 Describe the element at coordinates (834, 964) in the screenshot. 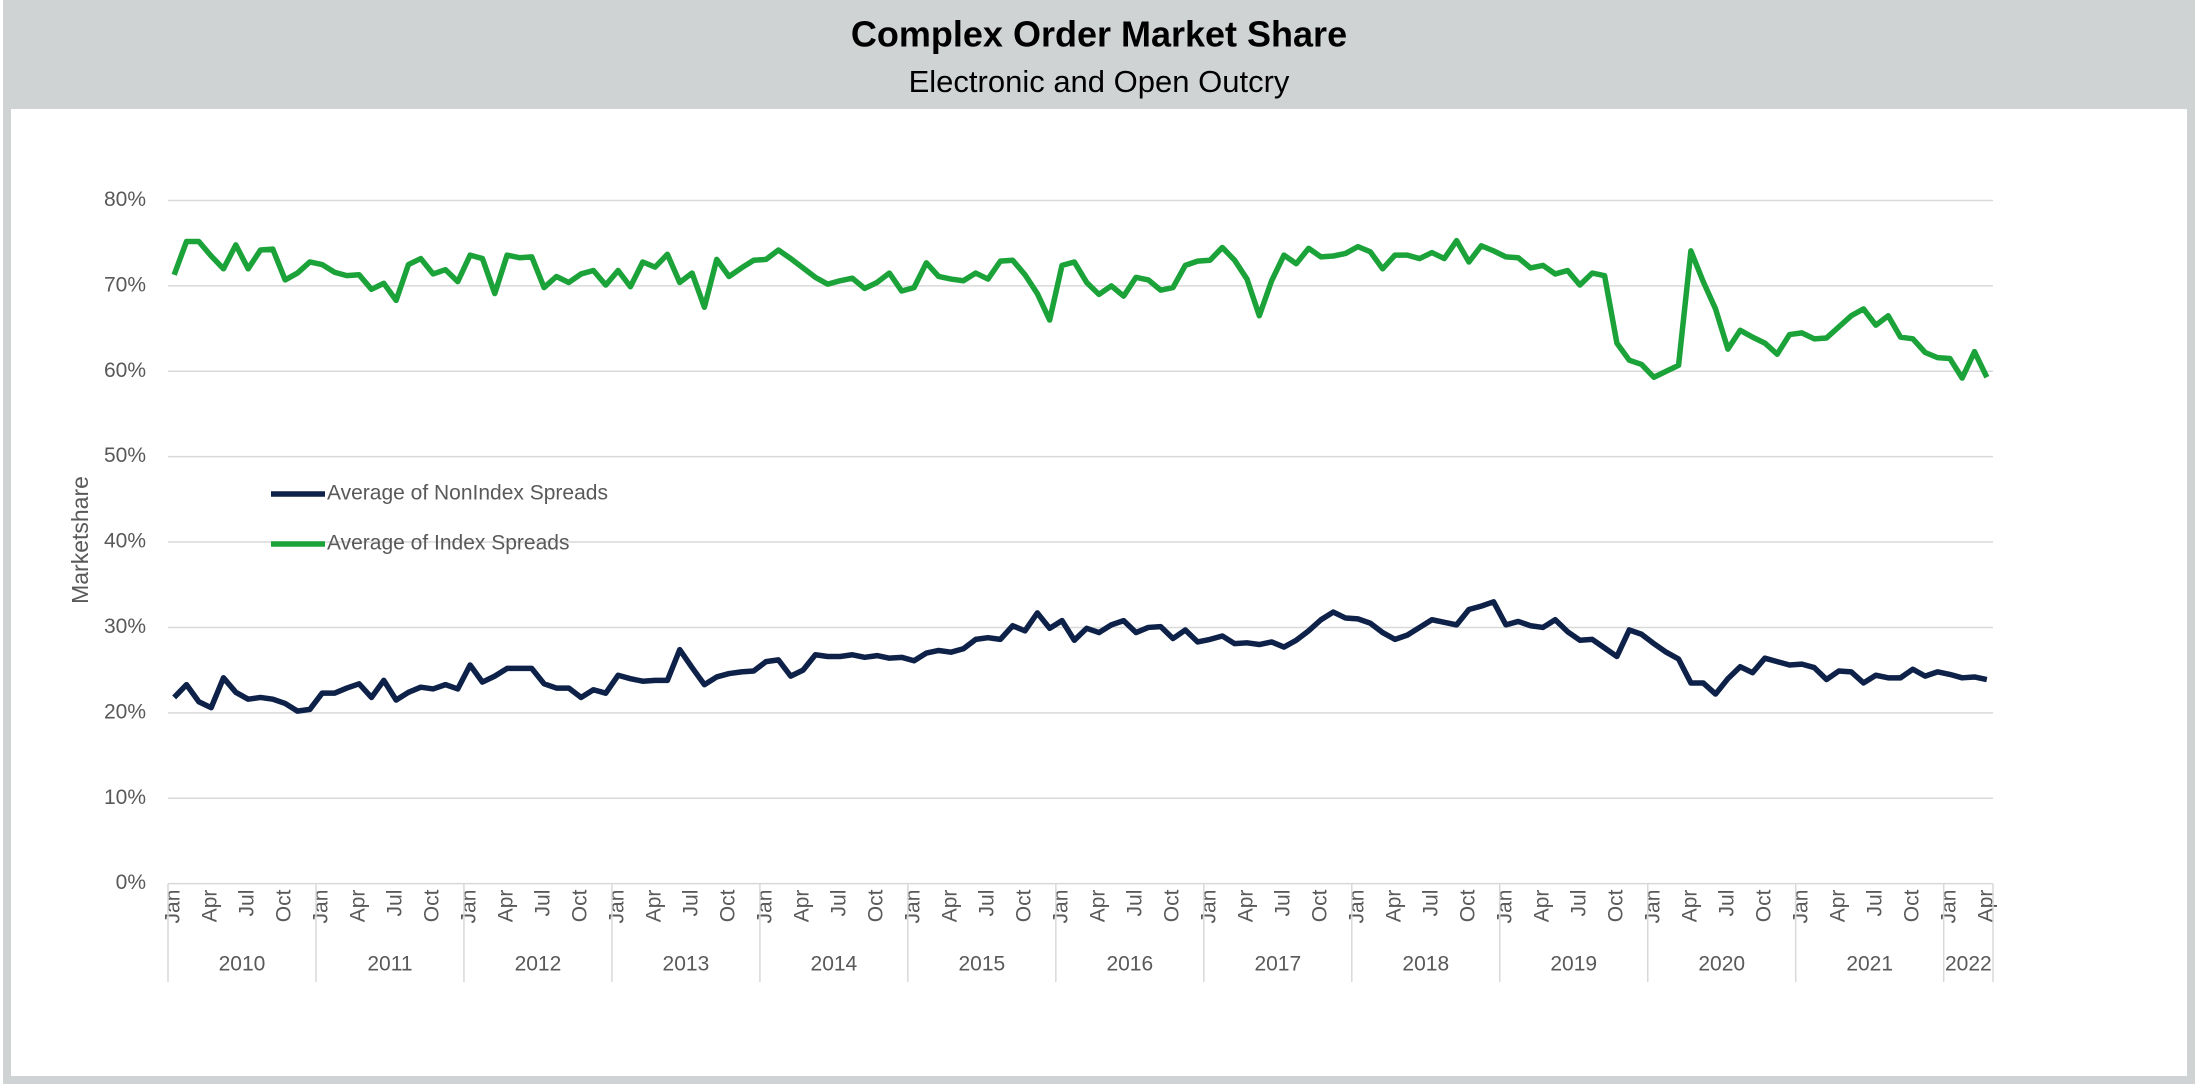

I see `year-label: 2014` at that location.